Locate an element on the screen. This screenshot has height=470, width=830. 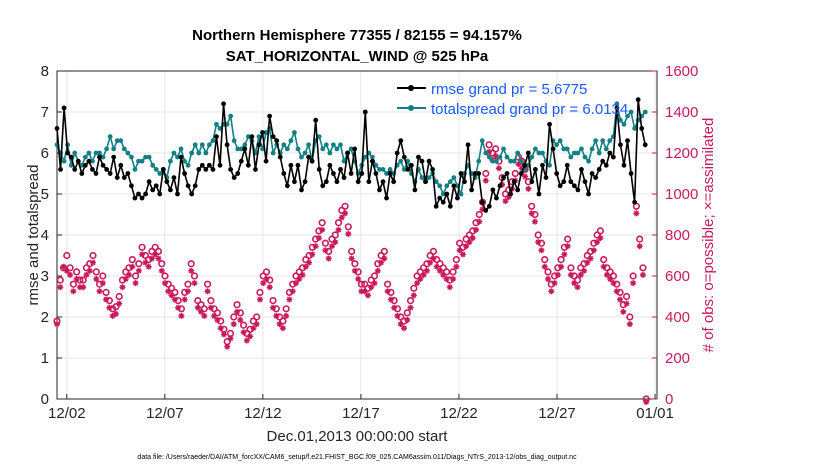
x-axis-label: Dec.01,2013 00:00:00 start is located at coordinates (358, 436).